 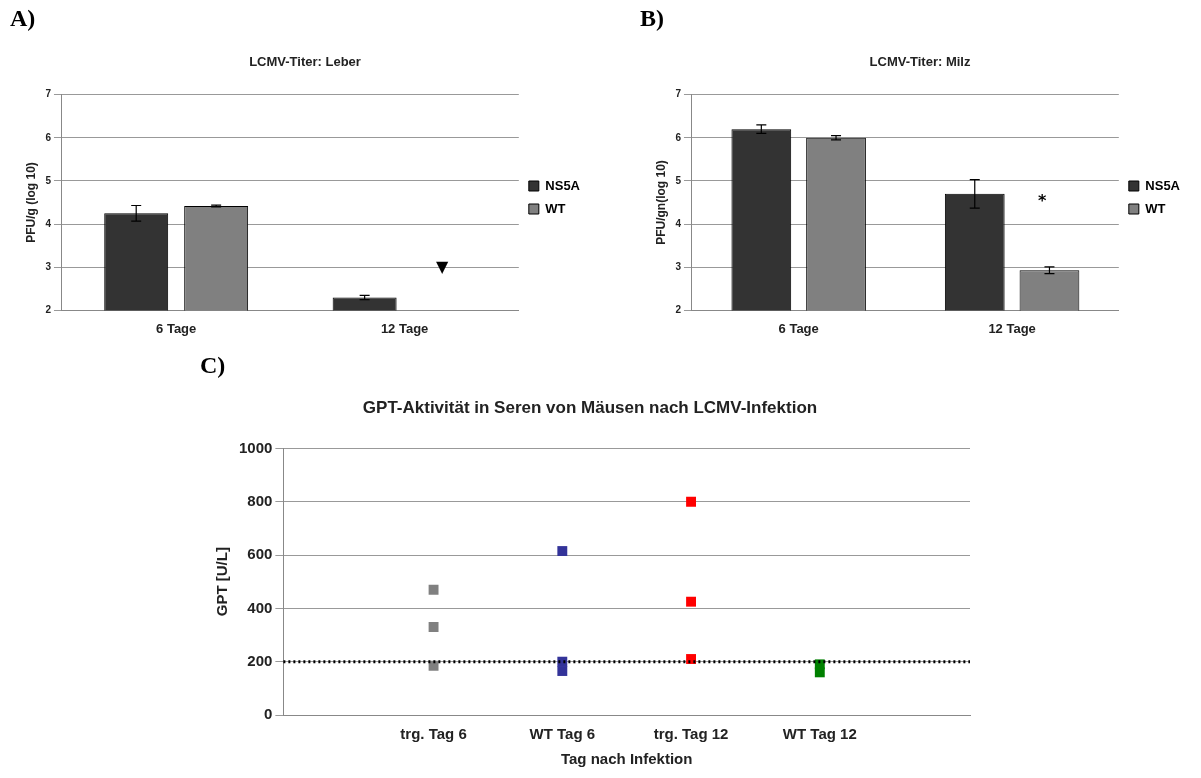 What do you see at coordinates (691, 734) in the screenshot?
I see `x-tick-label: trg. Tag 12` at bounding box center [691, 734].